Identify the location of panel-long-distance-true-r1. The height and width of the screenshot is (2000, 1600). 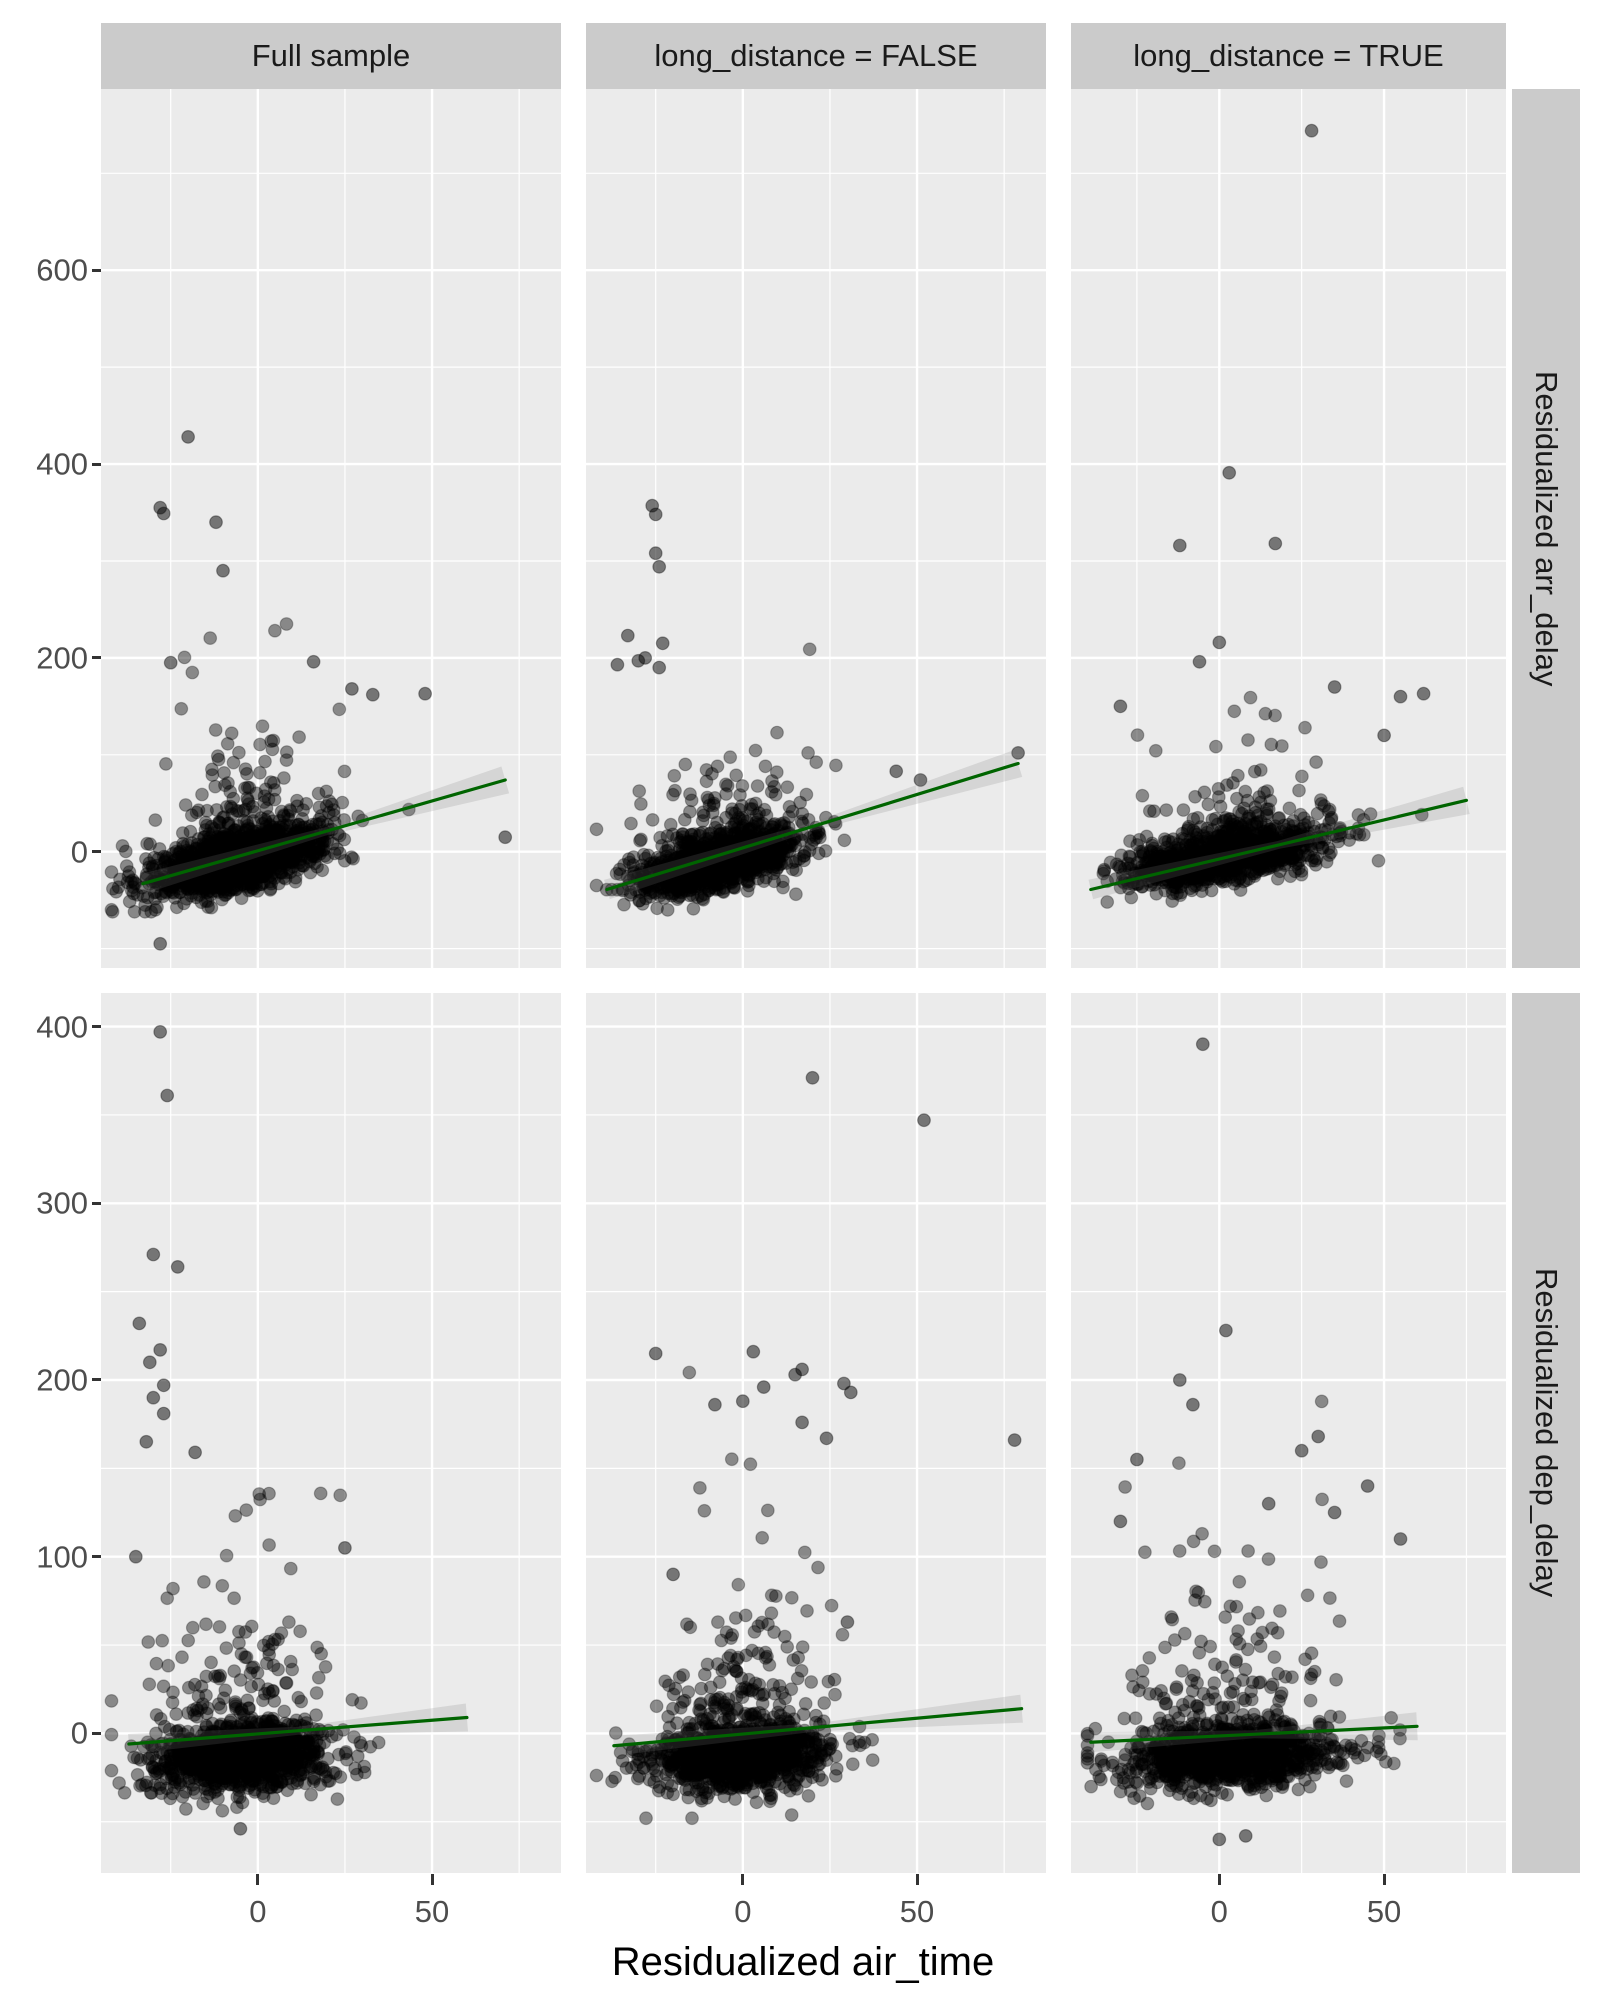
(1288, 1433).